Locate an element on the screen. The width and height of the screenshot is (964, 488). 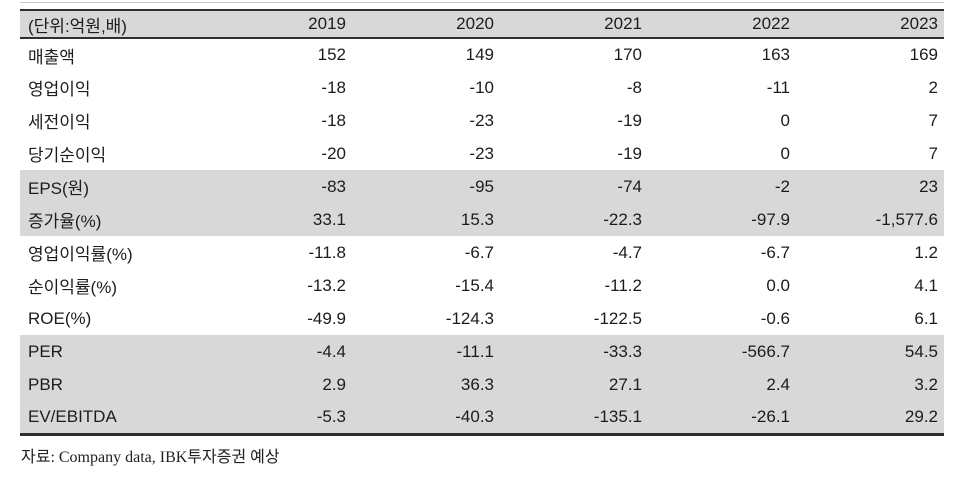
cell-value: 23 is located at coordinates (928, 186).